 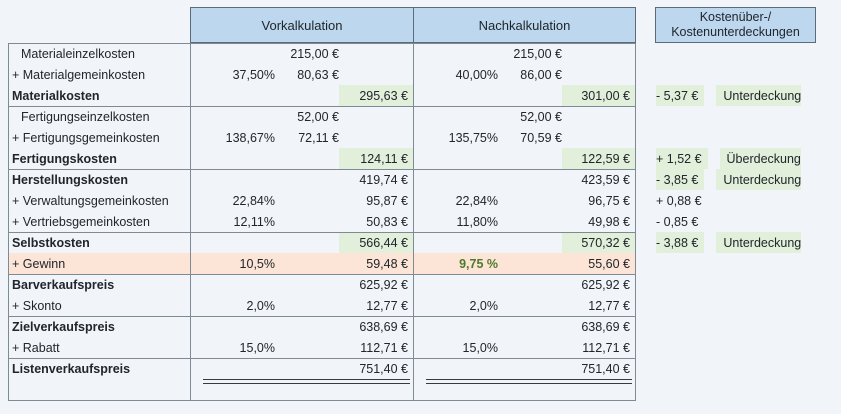 I want to click on row-label: + Rabatt, so click(x=100, y=347).